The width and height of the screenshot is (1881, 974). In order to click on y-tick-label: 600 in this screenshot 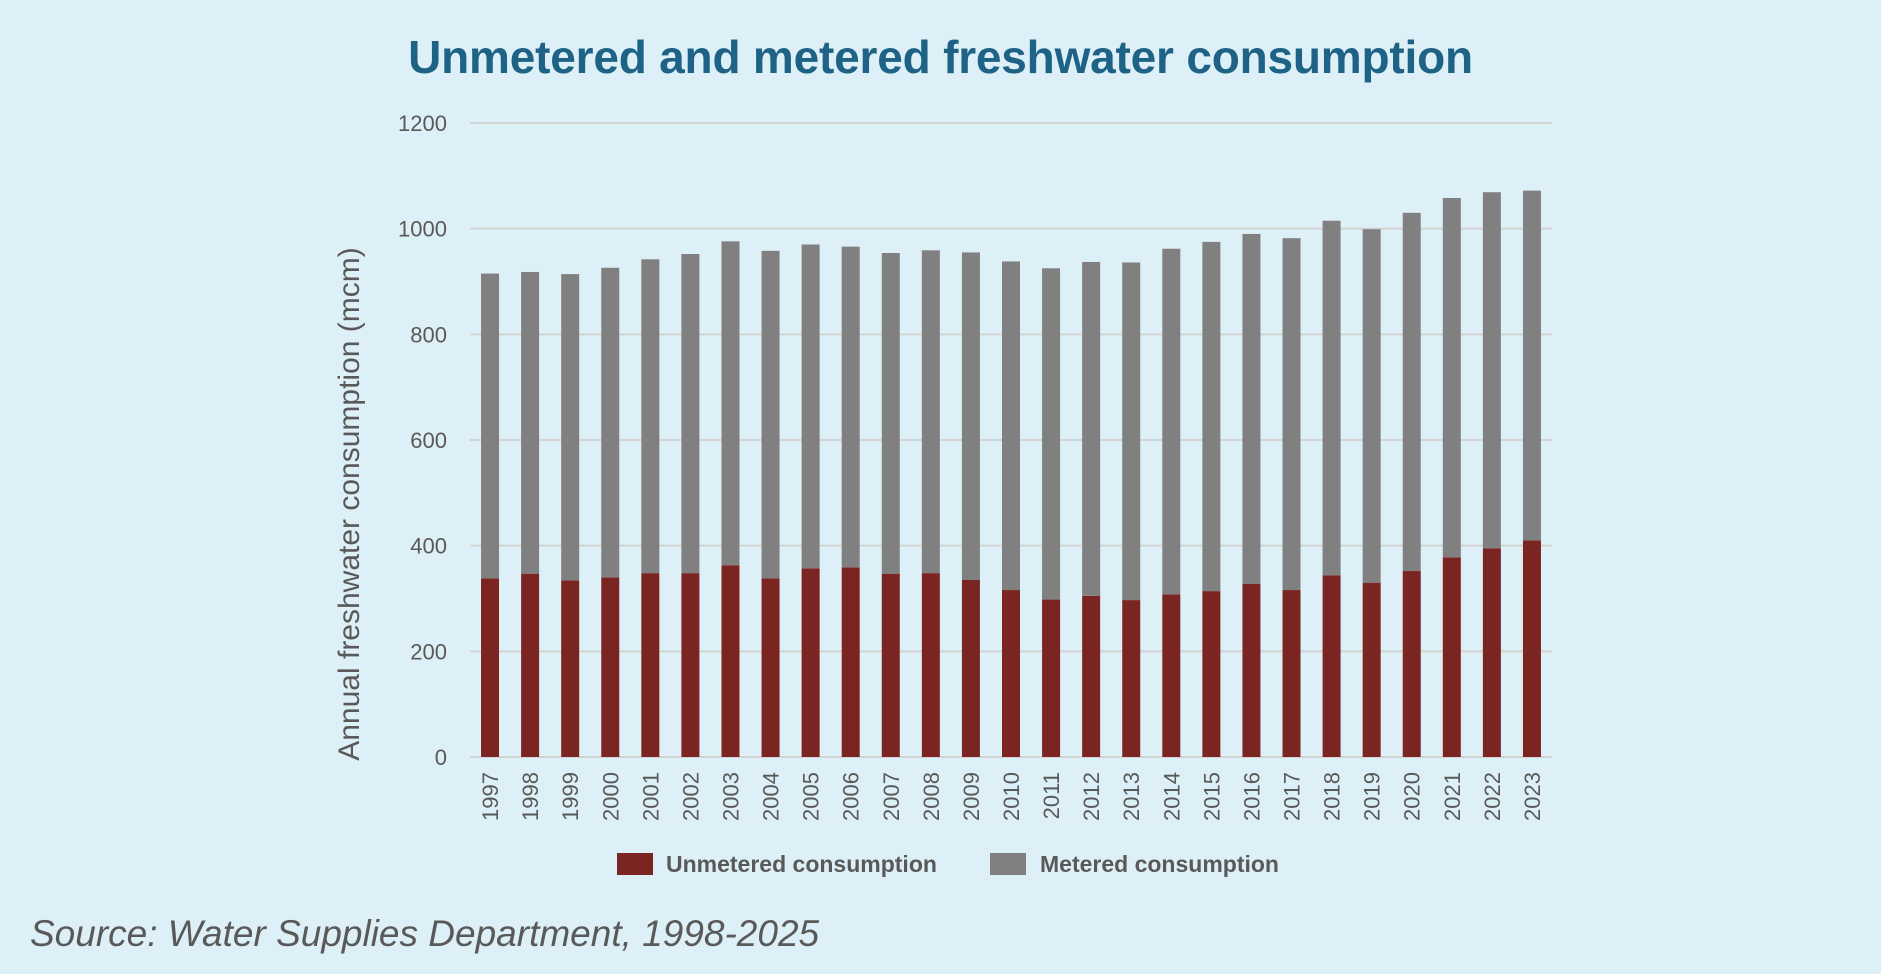, I will do `click(428, 440)`.